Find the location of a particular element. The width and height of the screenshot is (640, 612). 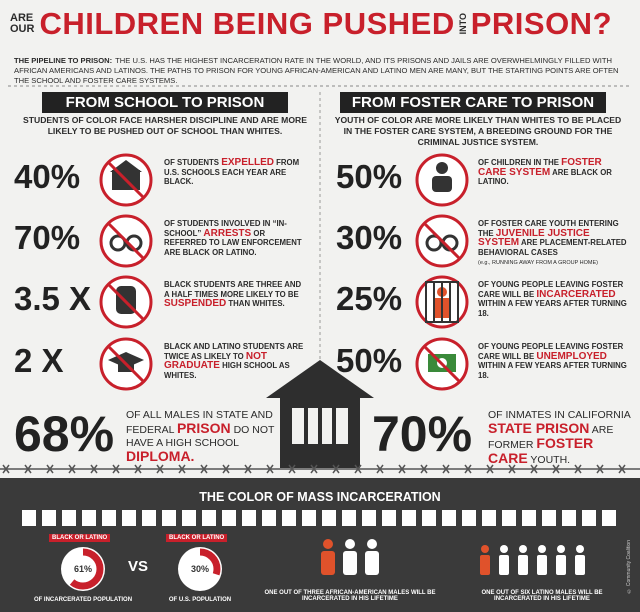

text: ARE FORMER is located at coordinates (551, 437).